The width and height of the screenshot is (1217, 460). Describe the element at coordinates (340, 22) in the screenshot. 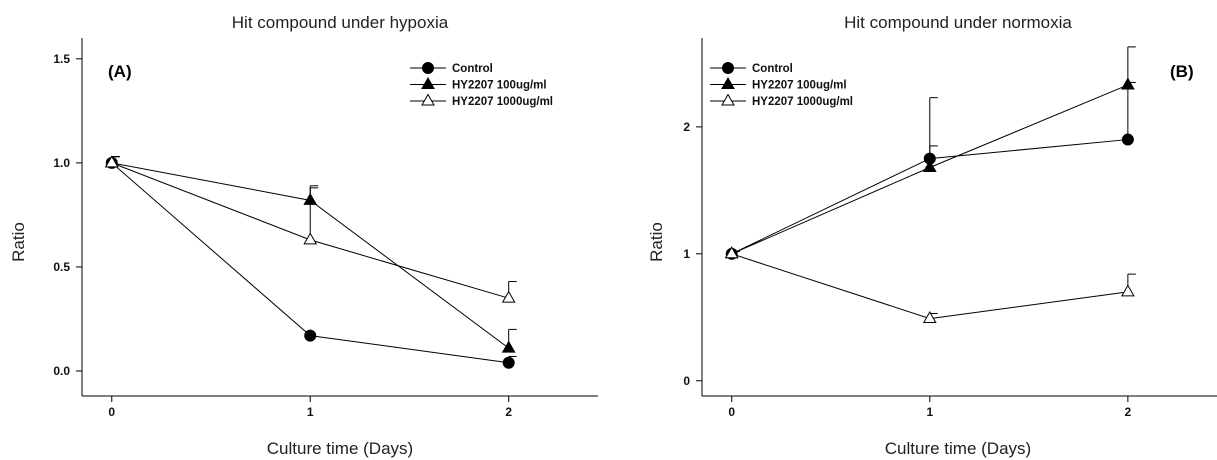

I see `chart-title: Hit compound under hypoxia` at that location.